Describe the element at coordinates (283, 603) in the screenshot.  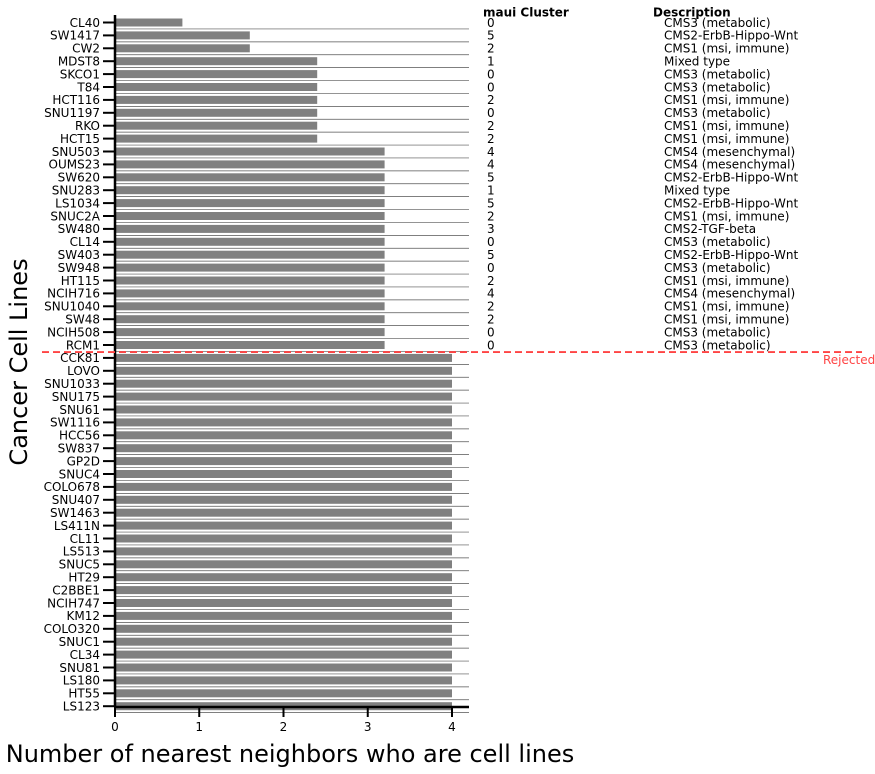
I see `bar-ncih747` at that location.